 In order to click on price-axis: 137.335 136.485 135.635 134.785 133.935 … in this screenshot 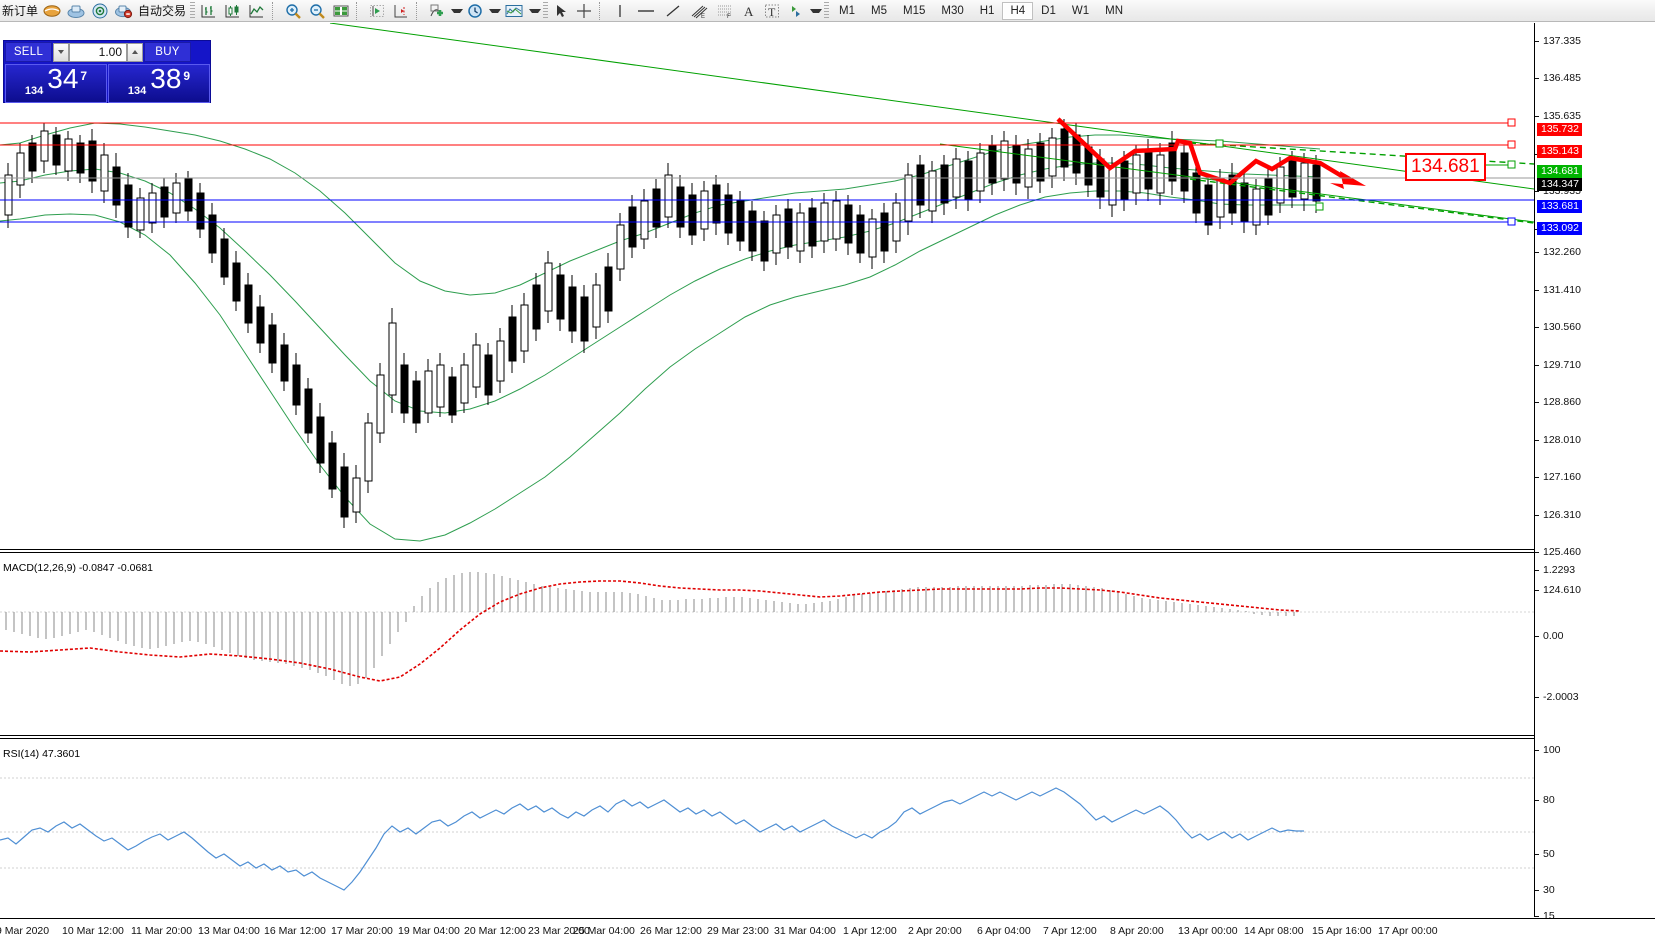, I will do `click(1594, 472)`.